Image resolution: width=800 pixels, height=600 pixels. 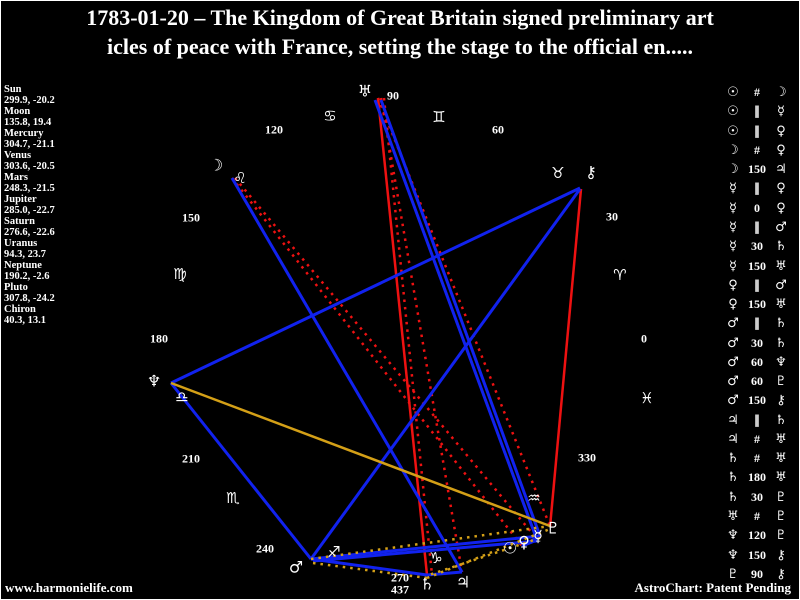 What do you see at coordinates (757, 131) in the screenshot?
I see `aspect-row-3: ☉ ∥ ♀` at bounding box center [757, 131].